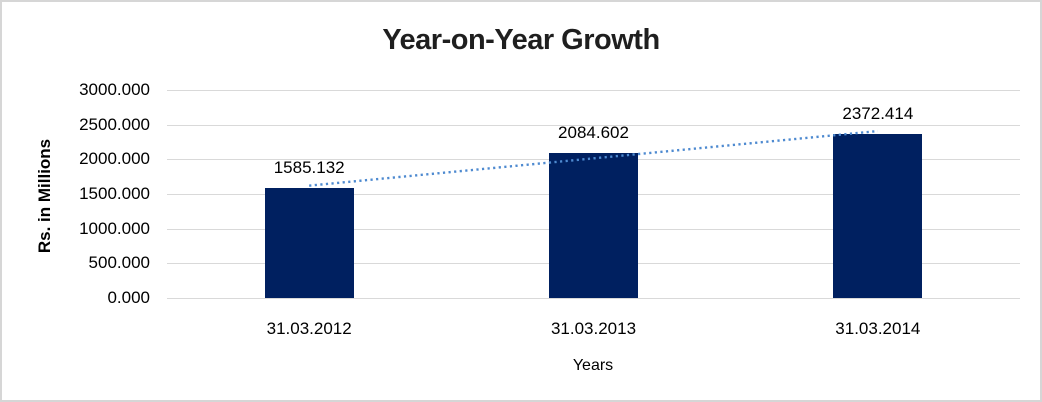  What do you see at coordinates (593, 225) in the screenshot?
I see `bar-31.03.2013` at bounding box center [593, 225].